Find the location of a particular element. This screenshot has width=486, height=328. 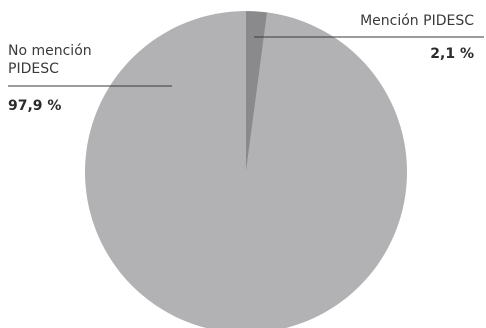

slice-label-mencion: Mención PIDESC is located at coordinates (417, 21).